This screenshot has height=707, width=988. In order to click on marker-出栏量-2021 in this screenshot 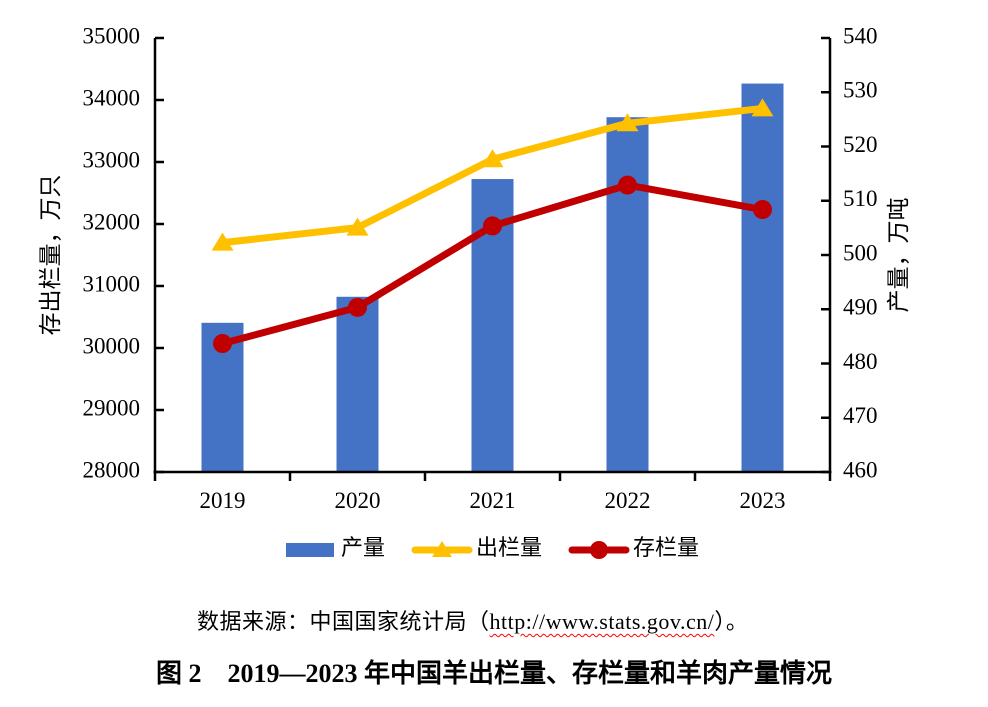, I will do `click(492, 158)`.